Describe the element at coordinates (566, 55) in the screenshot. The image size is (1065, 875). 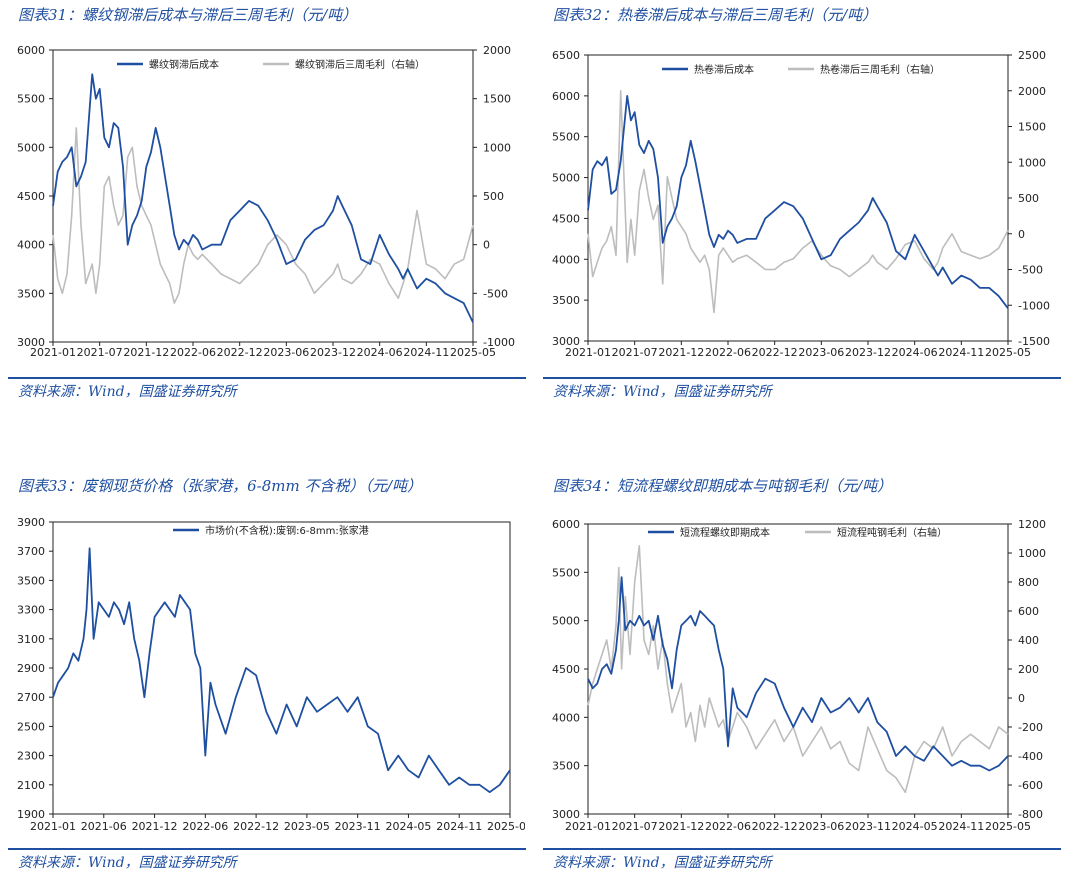
I see `y-tick-label: 6500` at that location.